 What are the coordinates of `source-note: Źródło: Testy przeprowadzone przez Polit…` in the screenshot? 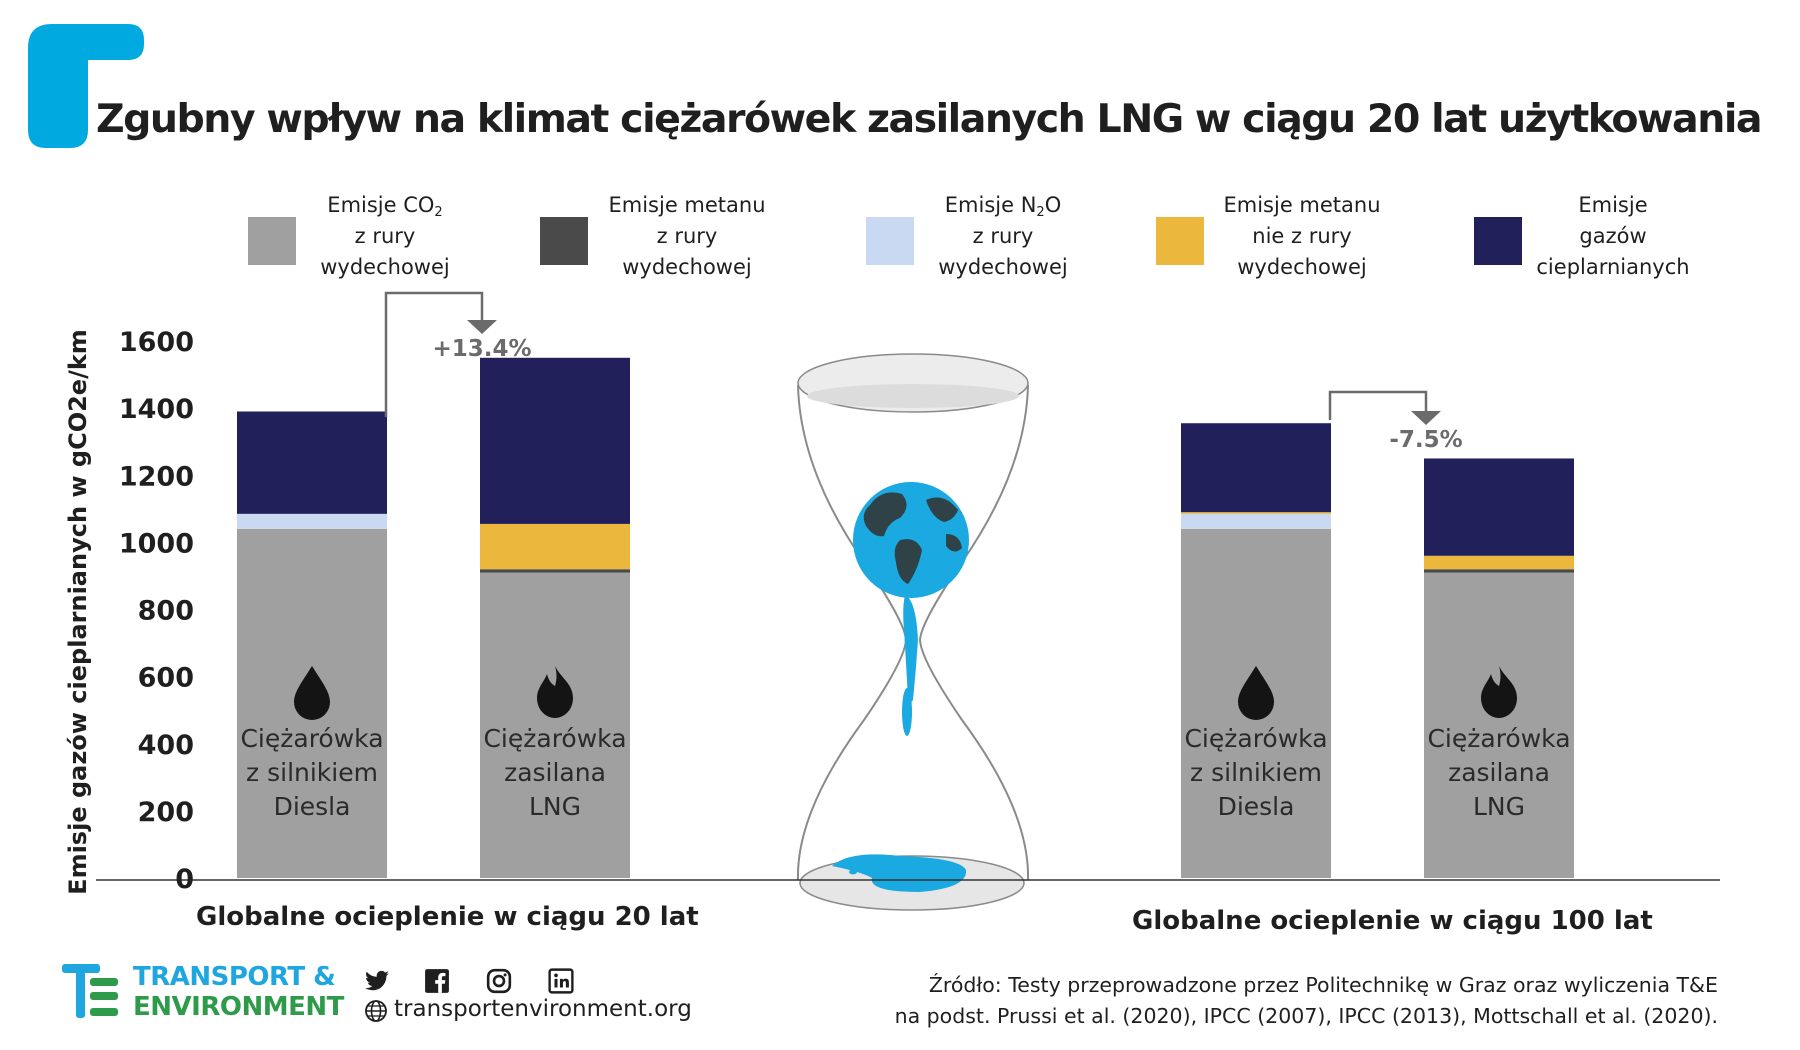 It's located at (1306, 1001).